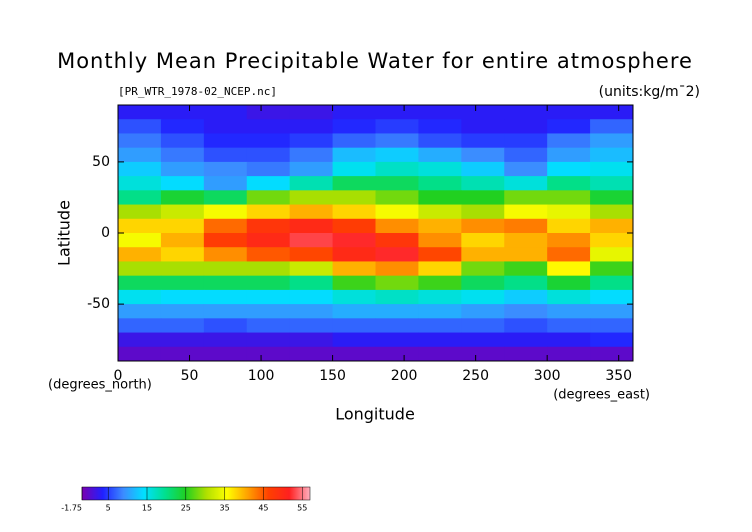 This screenshot has height=532, width=752. Describe the element at coordinates (118, 376) in the screenshot. I see `x-tick-label: 0` at that location.